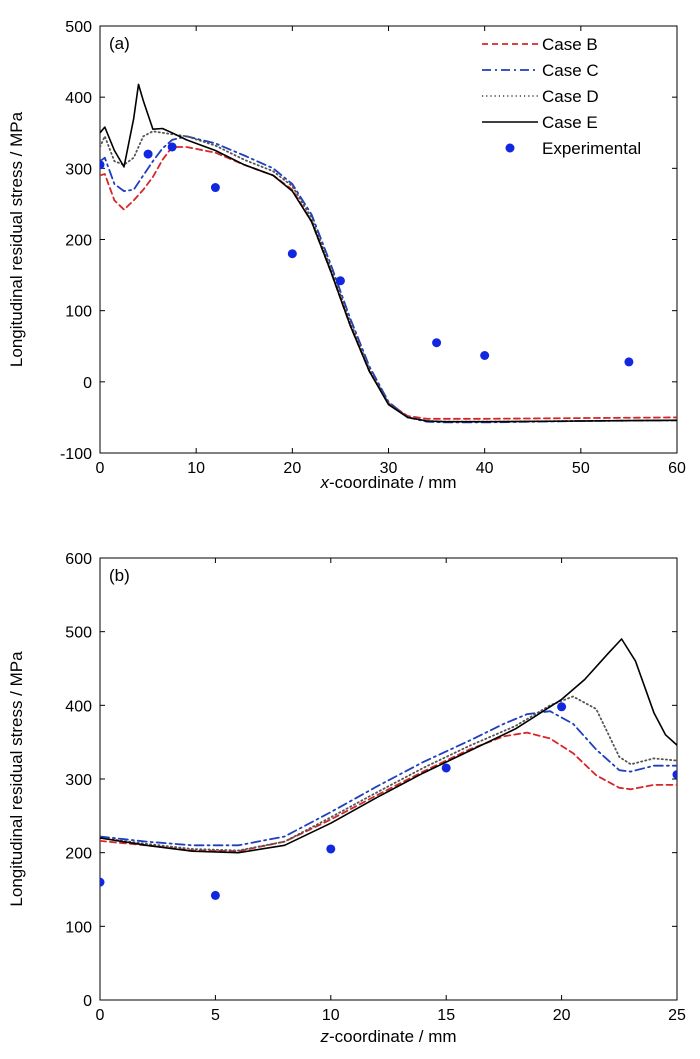 This screenshot has width=700, height=1059. Describe the element at coordinates (510, 148) in the screenshot. I see `legend-marker` at that location.